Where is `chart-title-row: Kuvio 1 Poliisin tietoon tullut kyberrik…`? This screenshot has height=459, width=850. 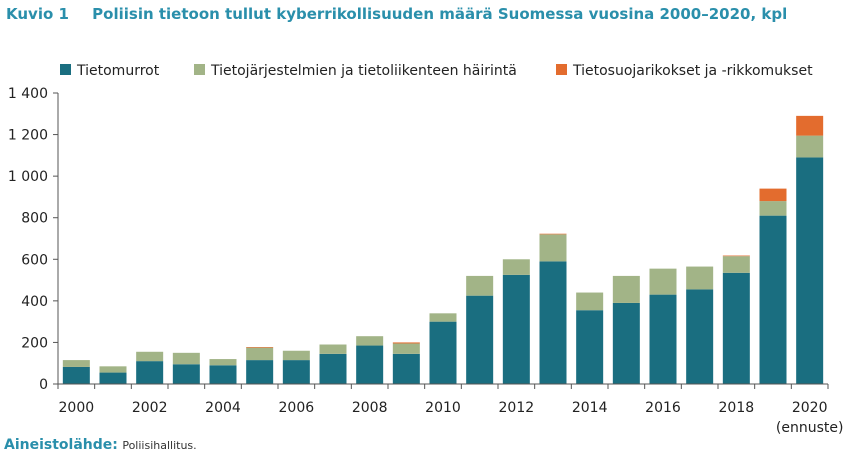
chart-title-row: Kuvio 1 Poliisin tietoon tullut kyberrik… is located at coordinates (396, 14).